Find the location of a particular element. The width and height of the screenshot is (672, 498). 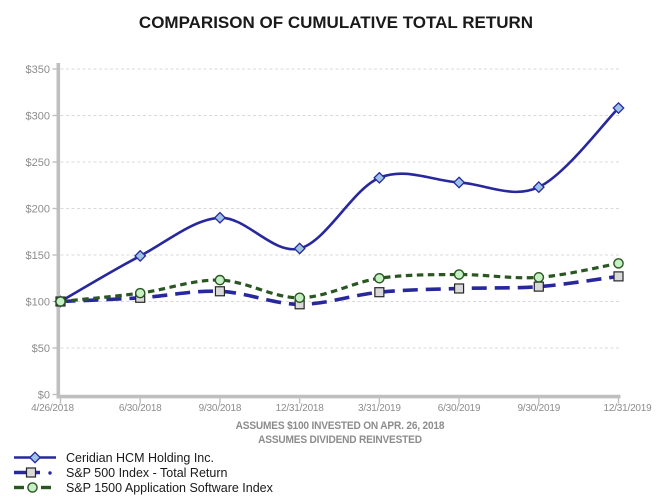

legend-label-sp500: S&P 500 Index - Total Return is located at coordinates (147, 472).